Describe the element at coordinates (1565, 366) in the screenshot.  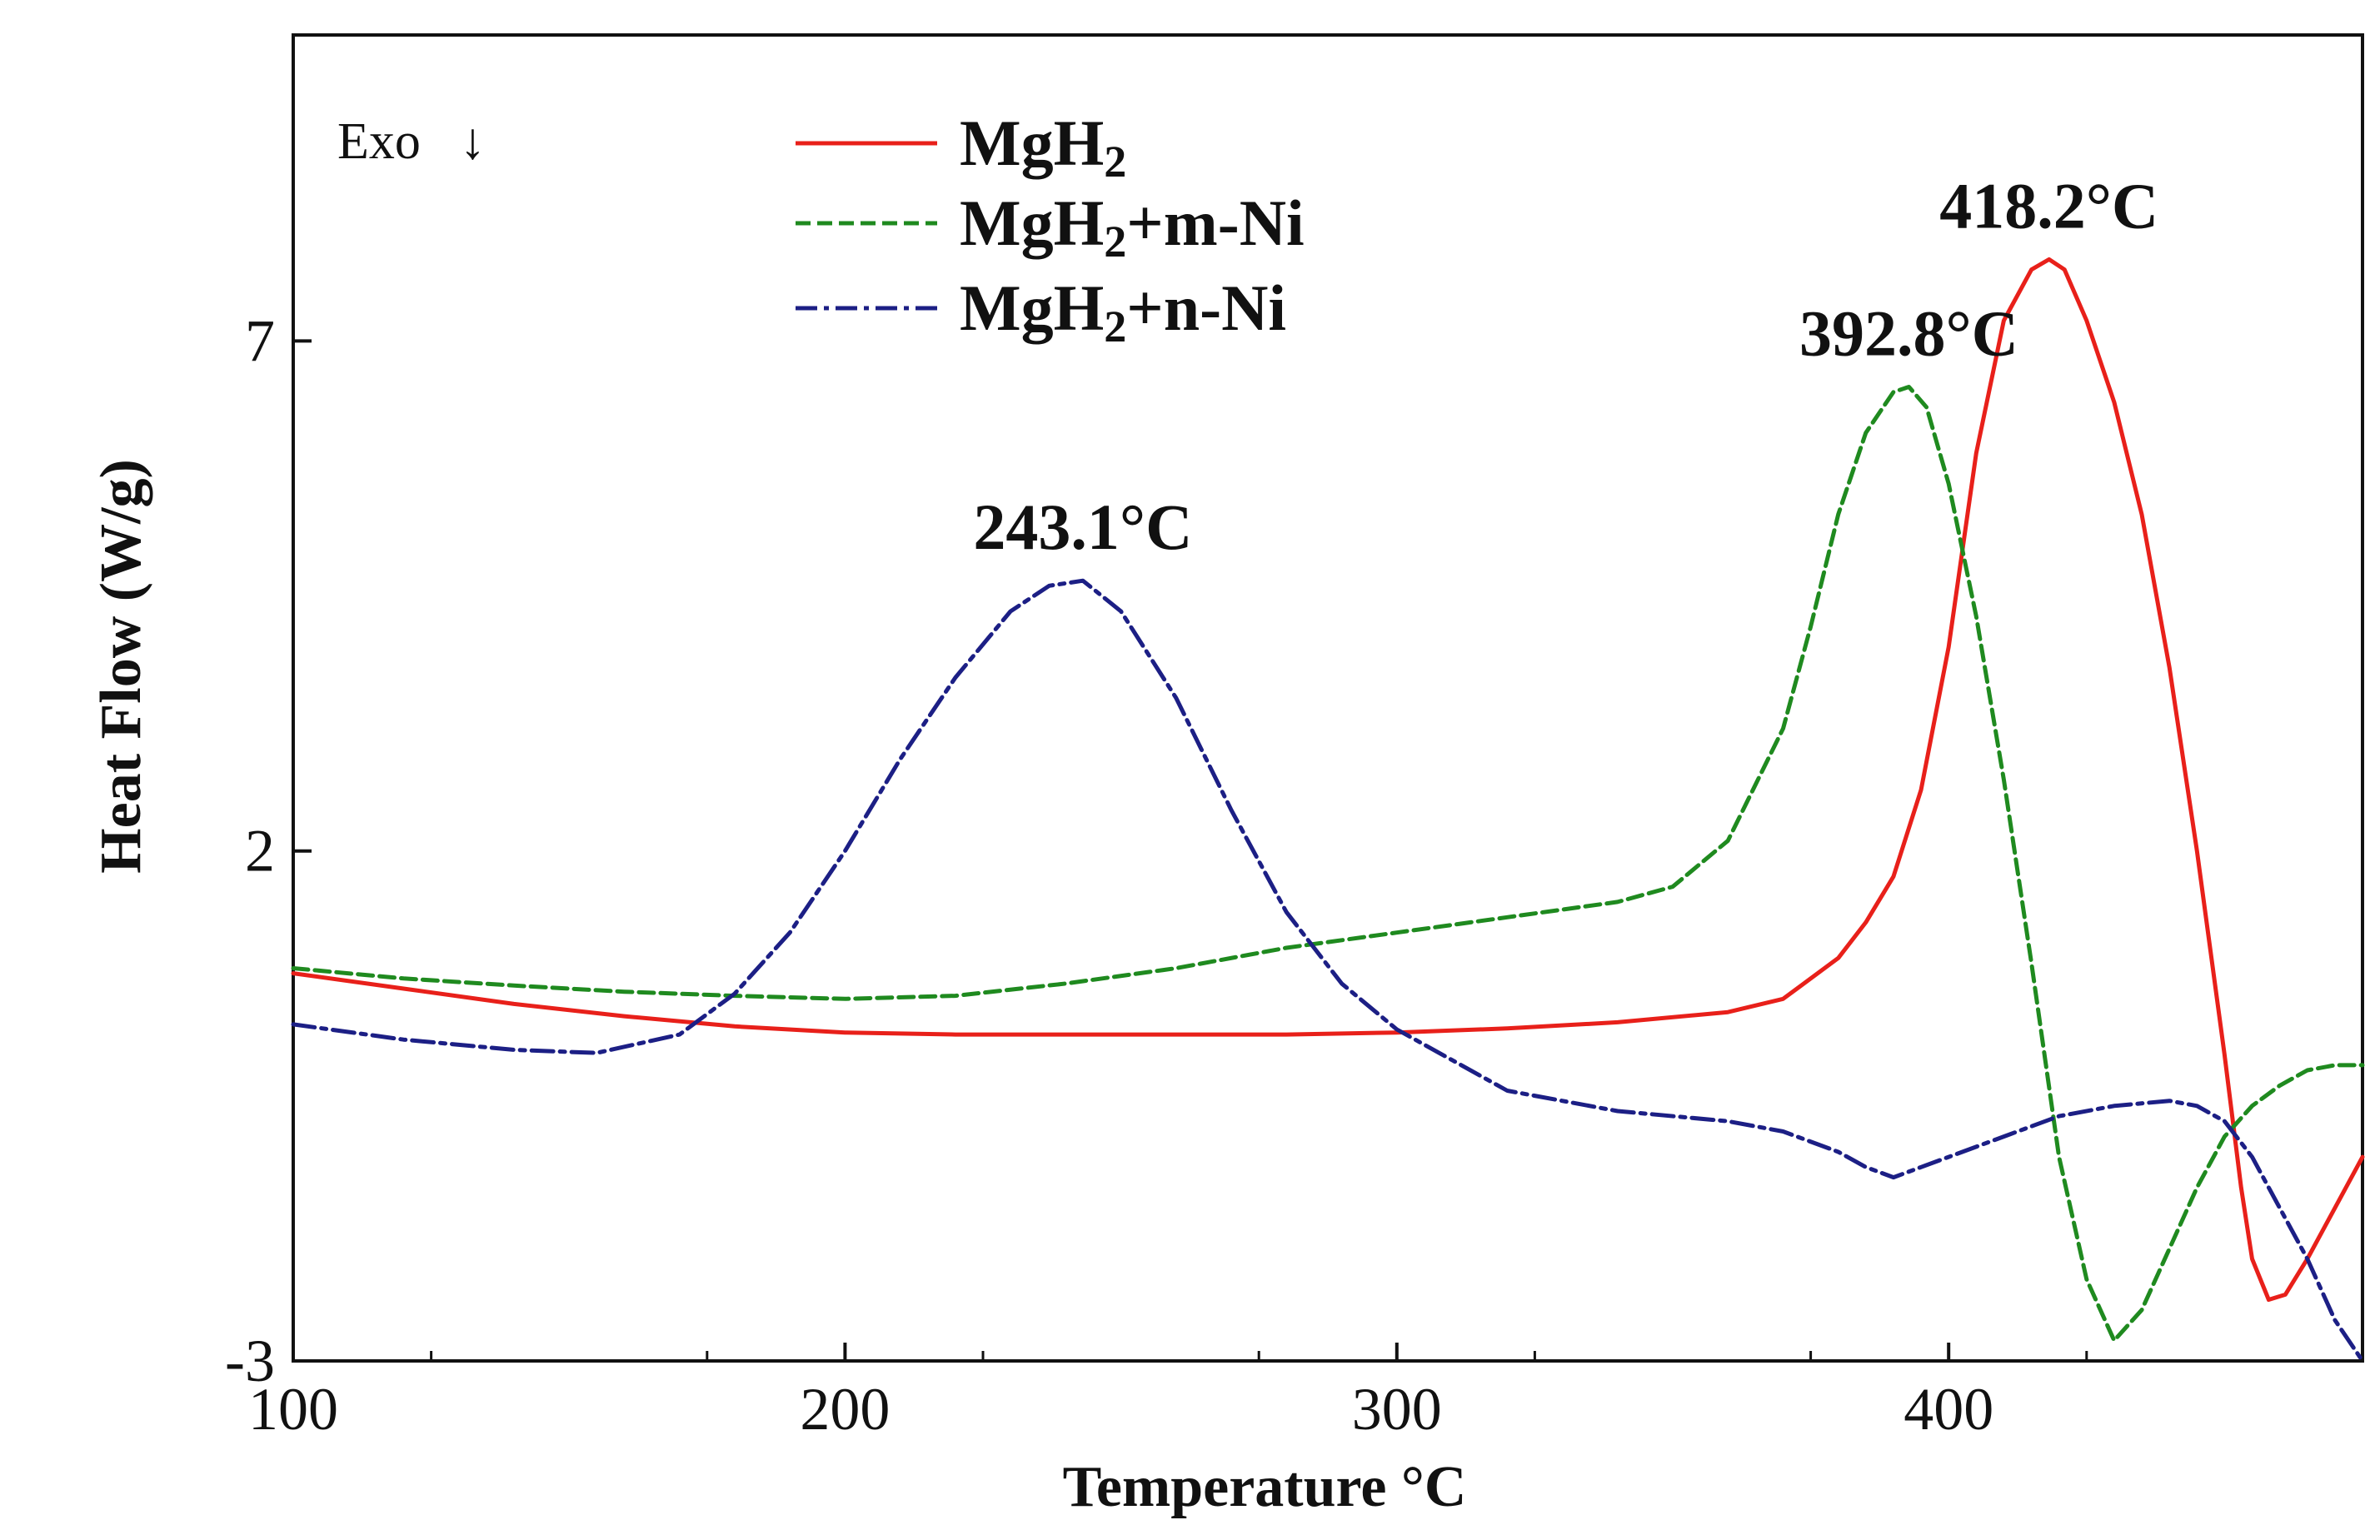
I see `peak-annotations: 418.2°C 392.8°C 243.1°C` at that location.